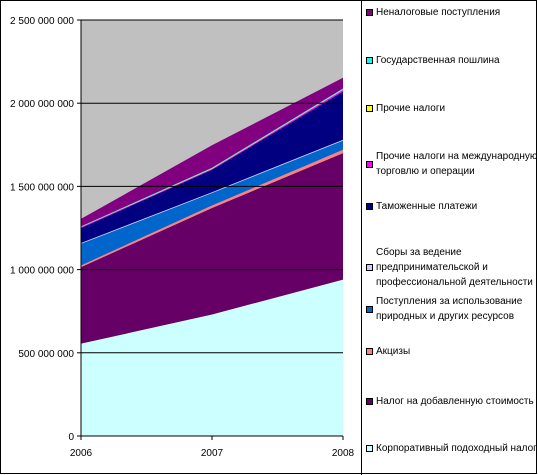 This screenshot has height=475, width=538. Describe the element at coordinates (456, 448) in the screenshot. I see `legend-label-0: Корпоративный подоходный налог` at that location.